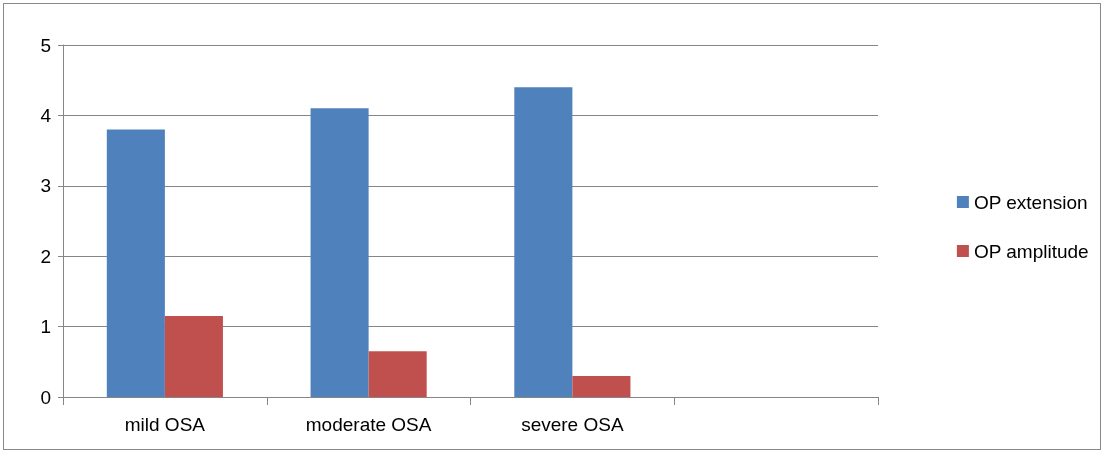  I want to click on x-tick-label: severe OSA, so click(572, 424).